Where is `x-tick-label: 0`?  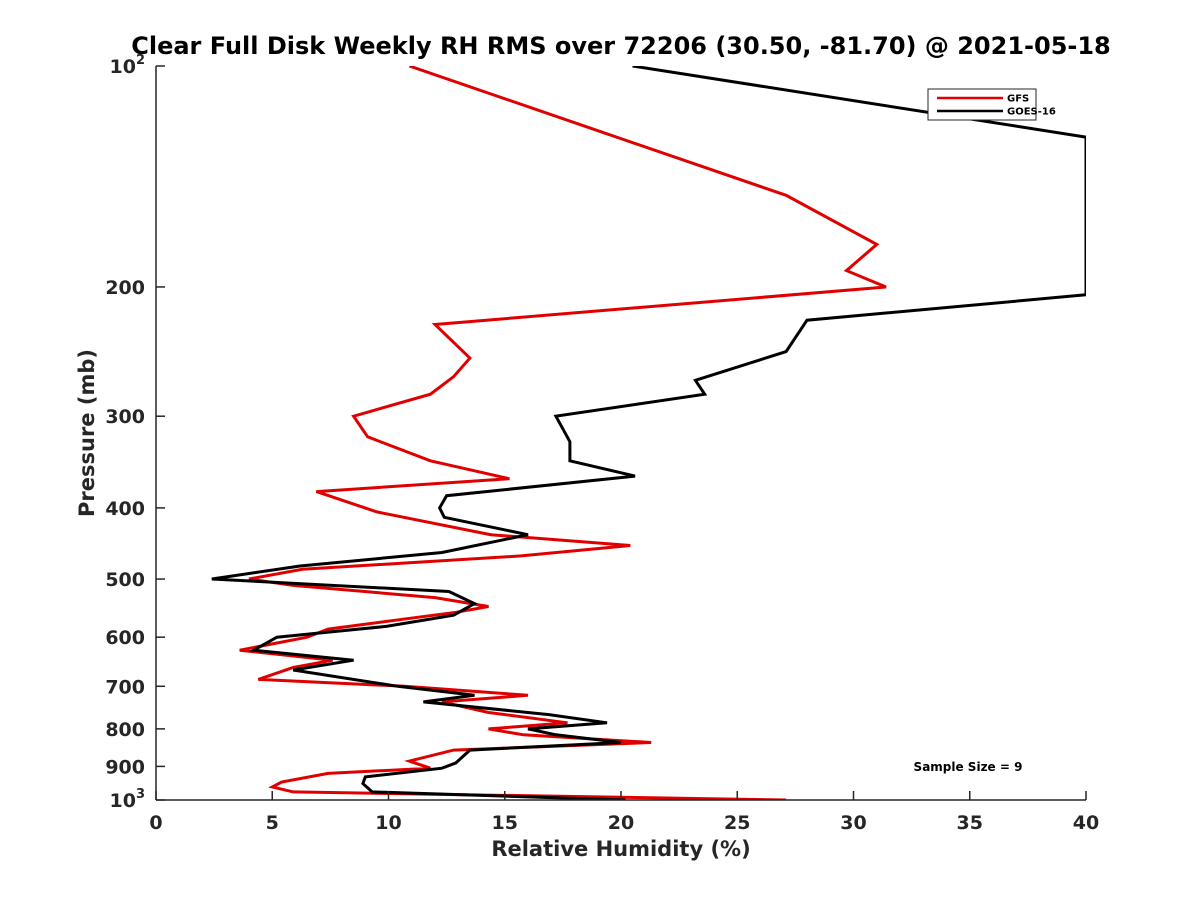 x-tick-label: 0 is located at coordinates (155, 823).